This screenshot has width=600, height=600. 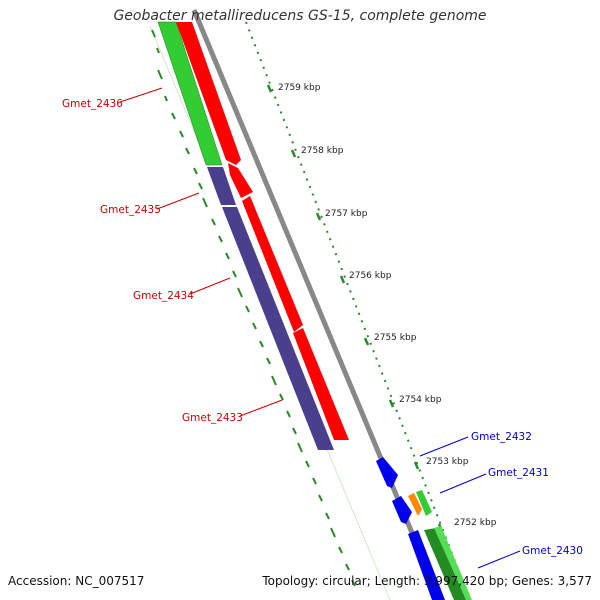 I want to click on cds-orange, so click(x=415, y=504).